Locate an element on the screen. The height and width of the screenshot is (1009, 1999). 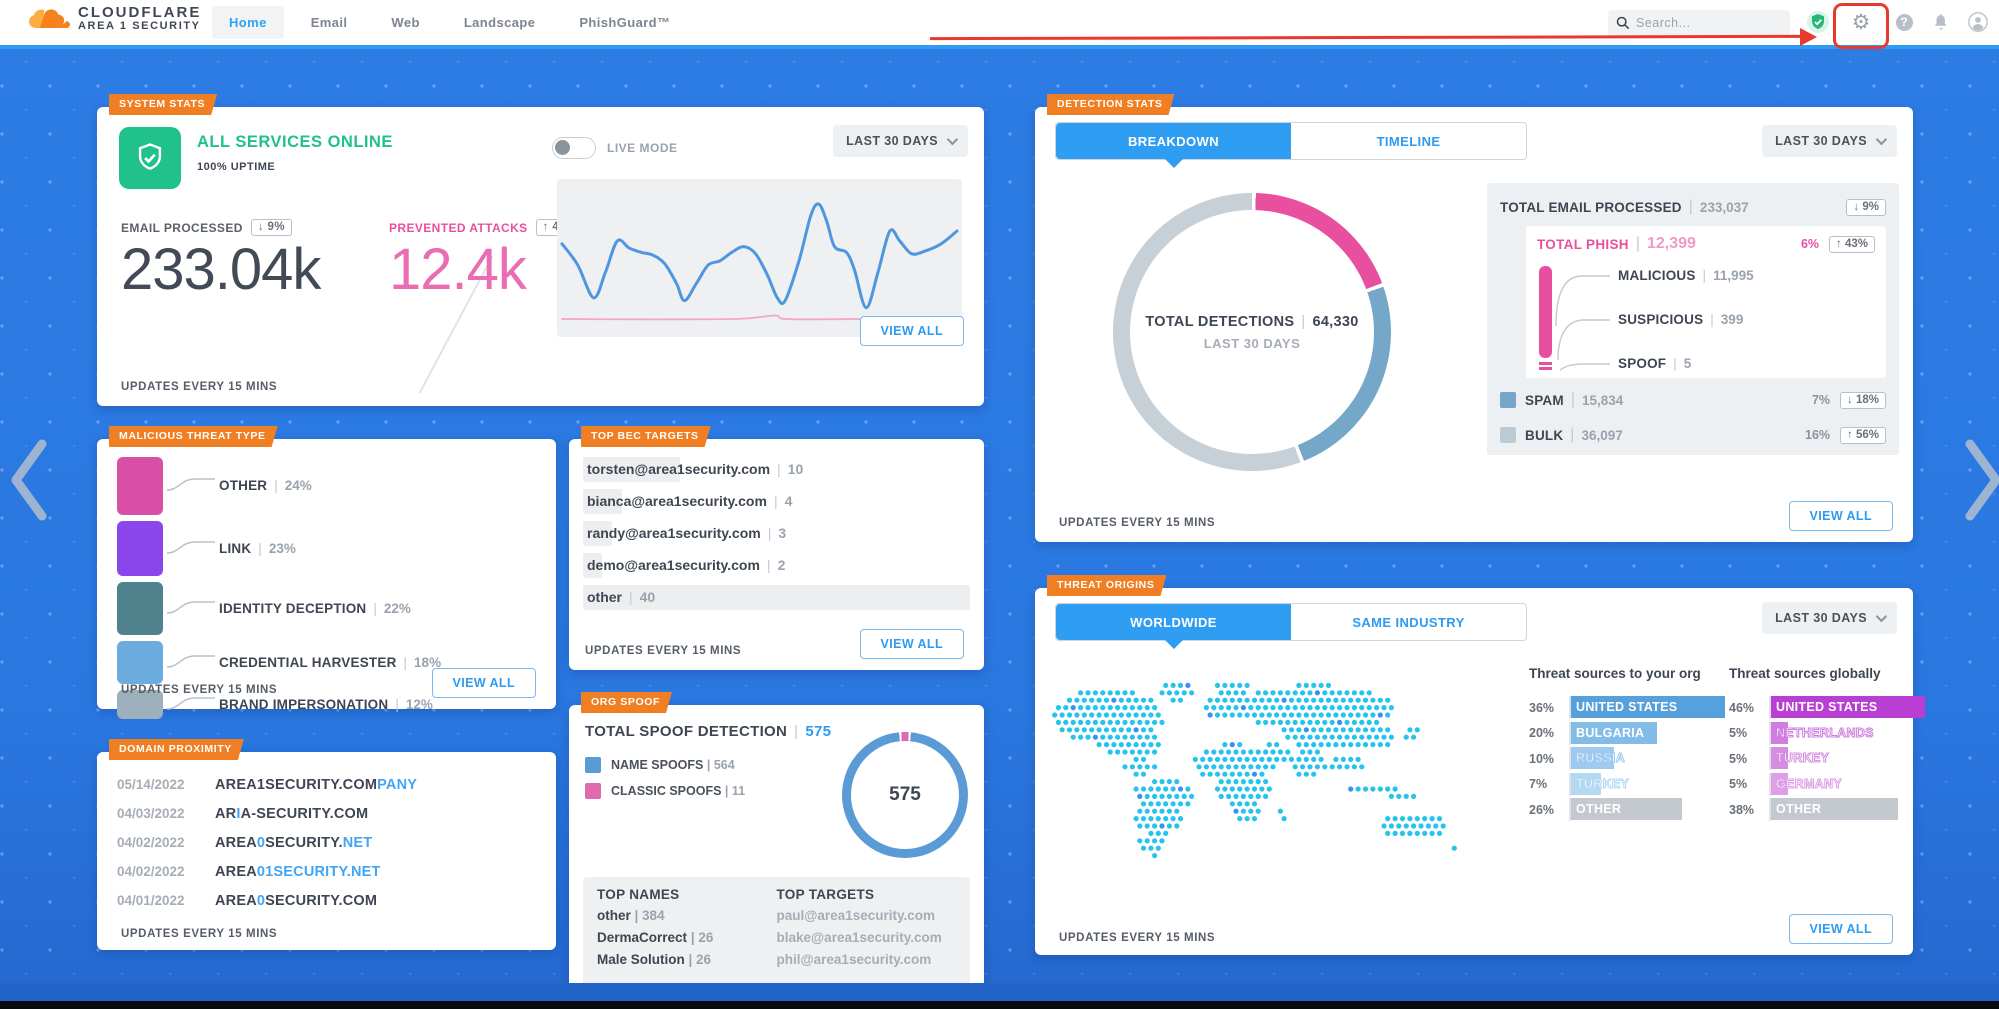
origin-bar-track: RUSSIA is located at coordinates (1647, 759).